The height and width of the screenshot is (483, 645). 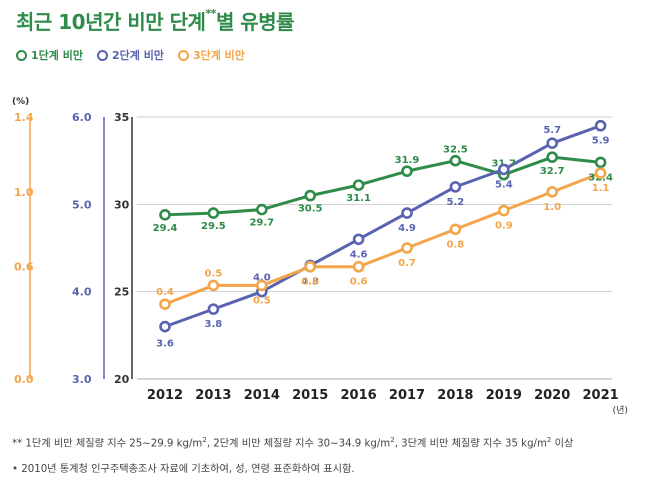 What do you see at coordinates (456, 202) in the screenshot?
I see `data-label-stage2-2018: 5.2` at bounding box center [456, 202].